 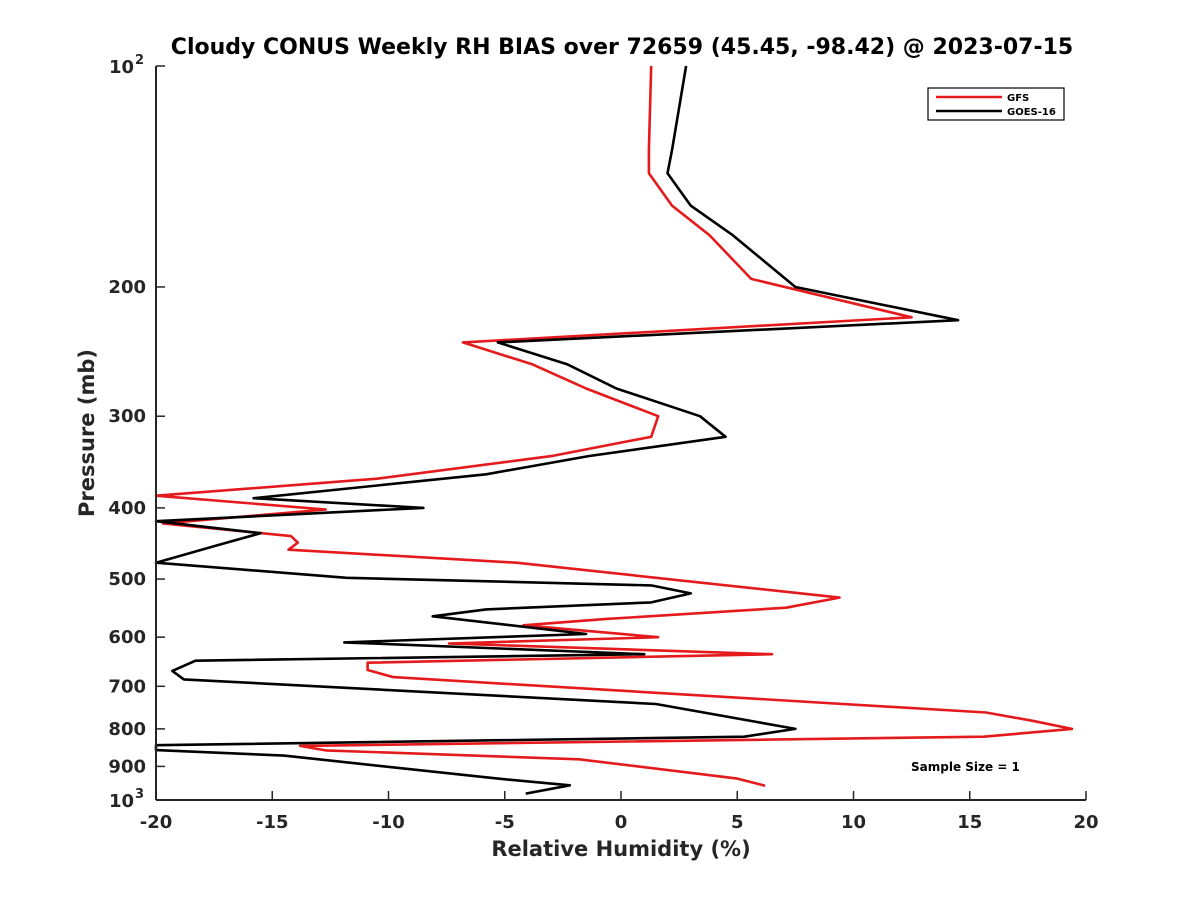 I want to click on y-tick-label: 200, so click(x=127, y=287).